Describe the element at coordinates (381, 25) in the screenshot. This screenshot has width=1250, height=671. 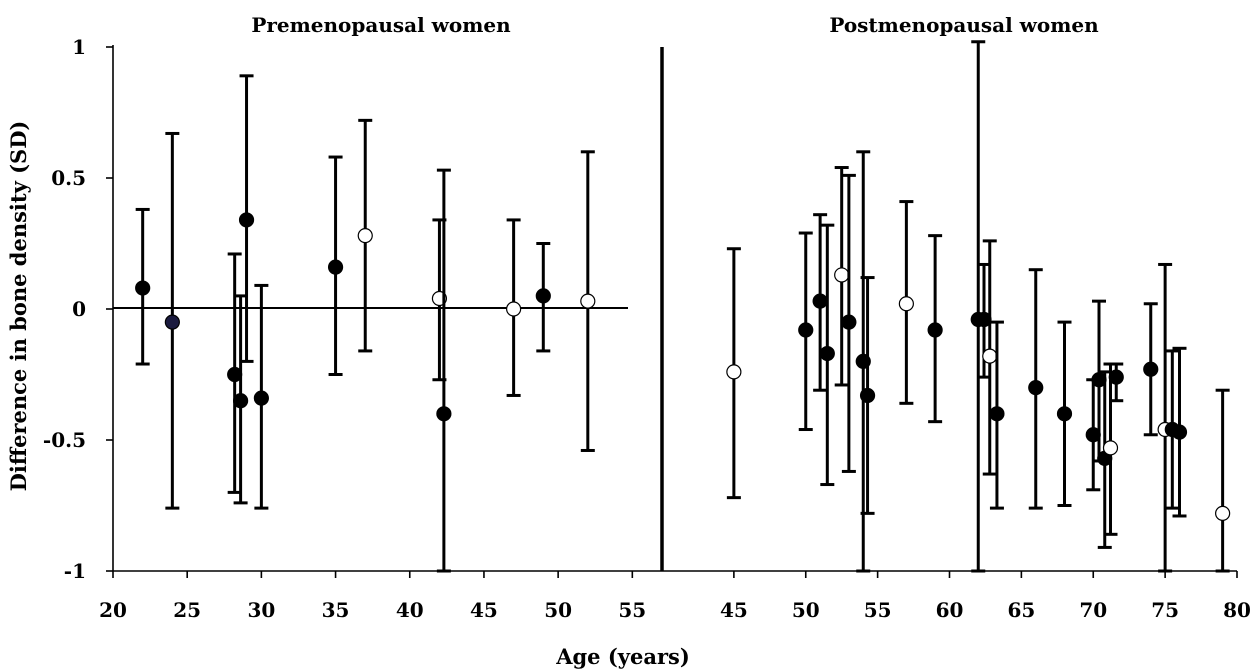
I see `premenopausal-title: Premenopausal women` at that location.